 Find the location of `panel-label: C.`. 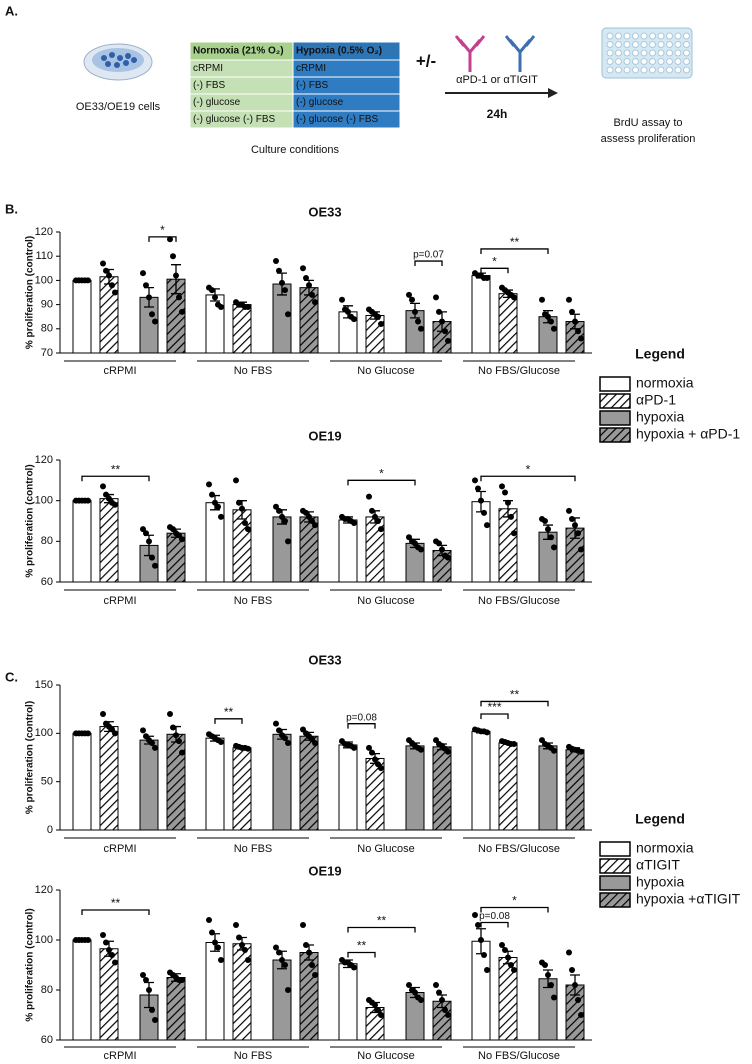

panel-label: C. is located at coordinates (11, 676).